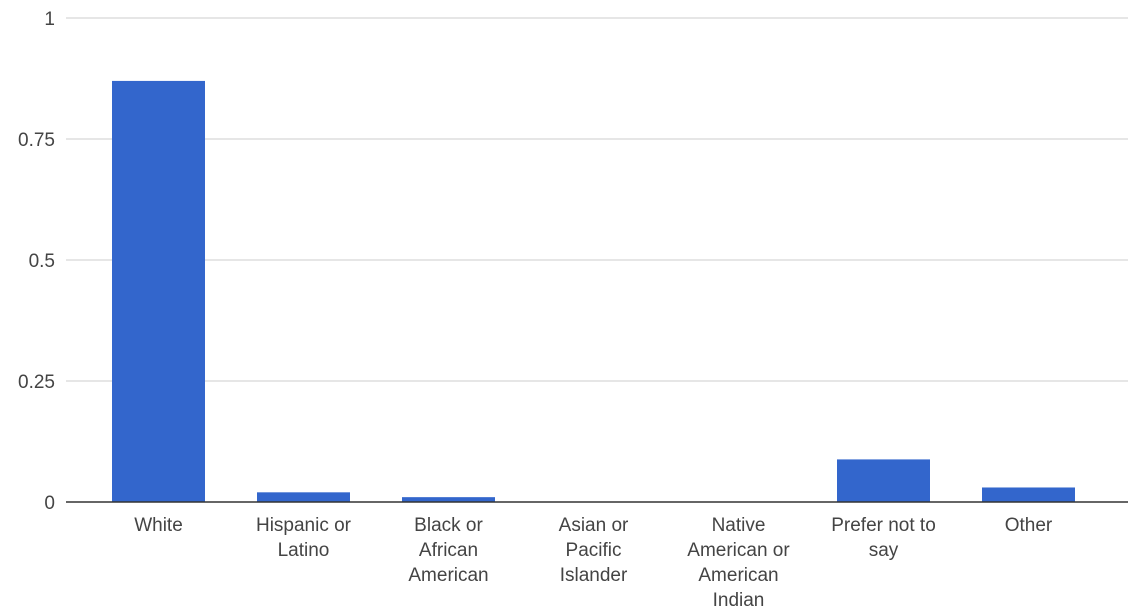  I want to click on x-category-label: Native American or American Indian, so click(738, 563).